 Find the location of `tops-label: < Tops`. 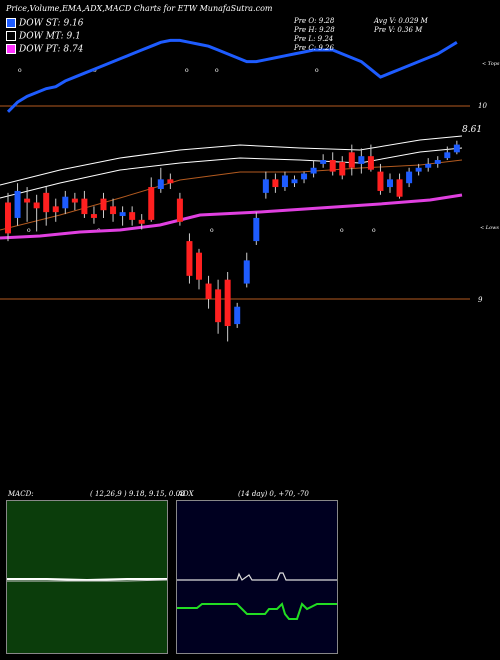

tops-label: < Tops is located at coordinates (491, 64).